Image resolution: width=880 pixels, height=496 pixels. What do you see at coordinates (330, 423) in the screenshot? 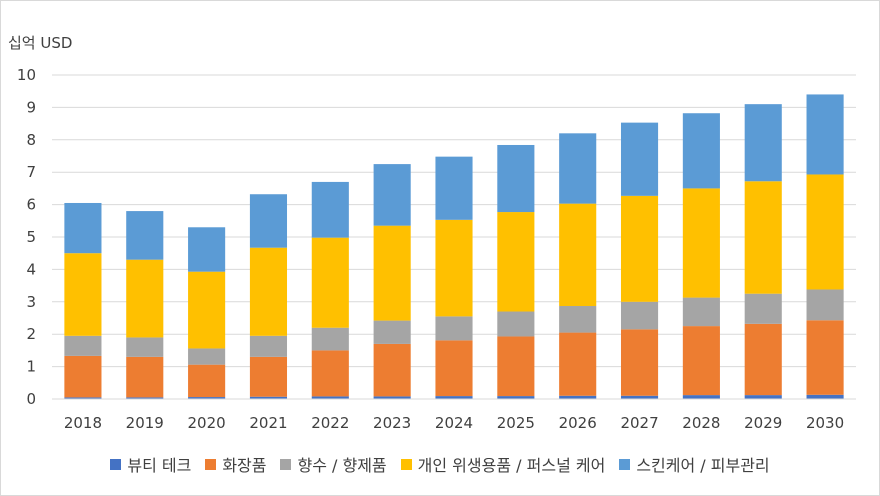
I see `x-tick-label: 2022` at bounding box center [330, 423].